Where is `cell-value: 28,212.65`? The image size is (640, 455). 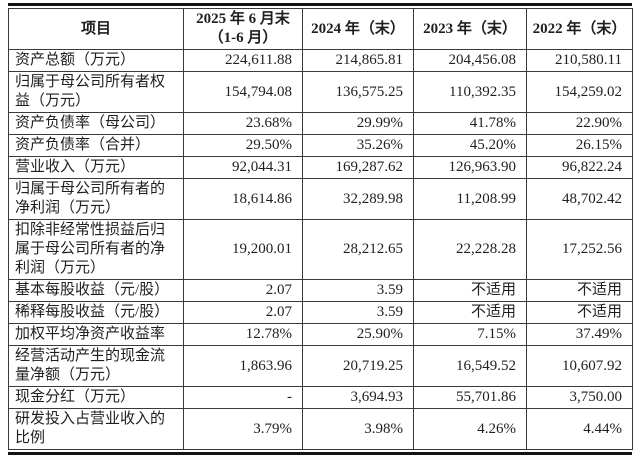
cell-value: 28,212.65 is located at coordinates (358, 249).